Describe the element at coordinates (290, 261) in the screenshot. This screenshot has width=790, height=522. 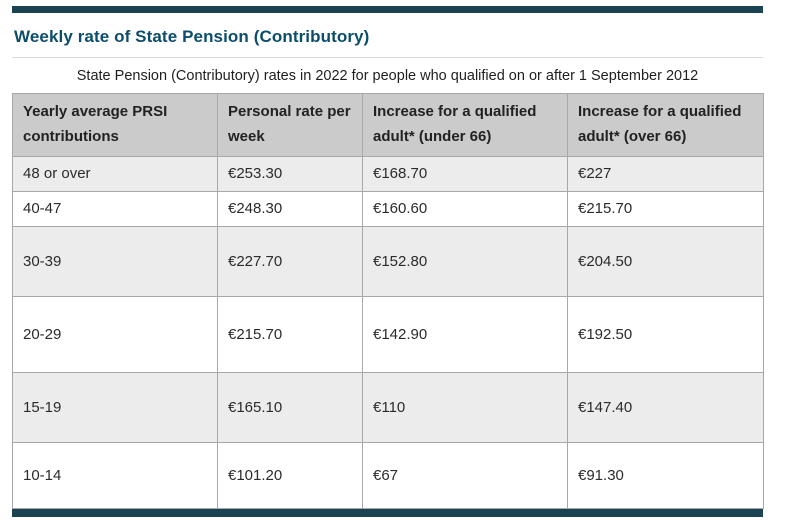
I see `cell-personal-rate: €227.70` at that location.